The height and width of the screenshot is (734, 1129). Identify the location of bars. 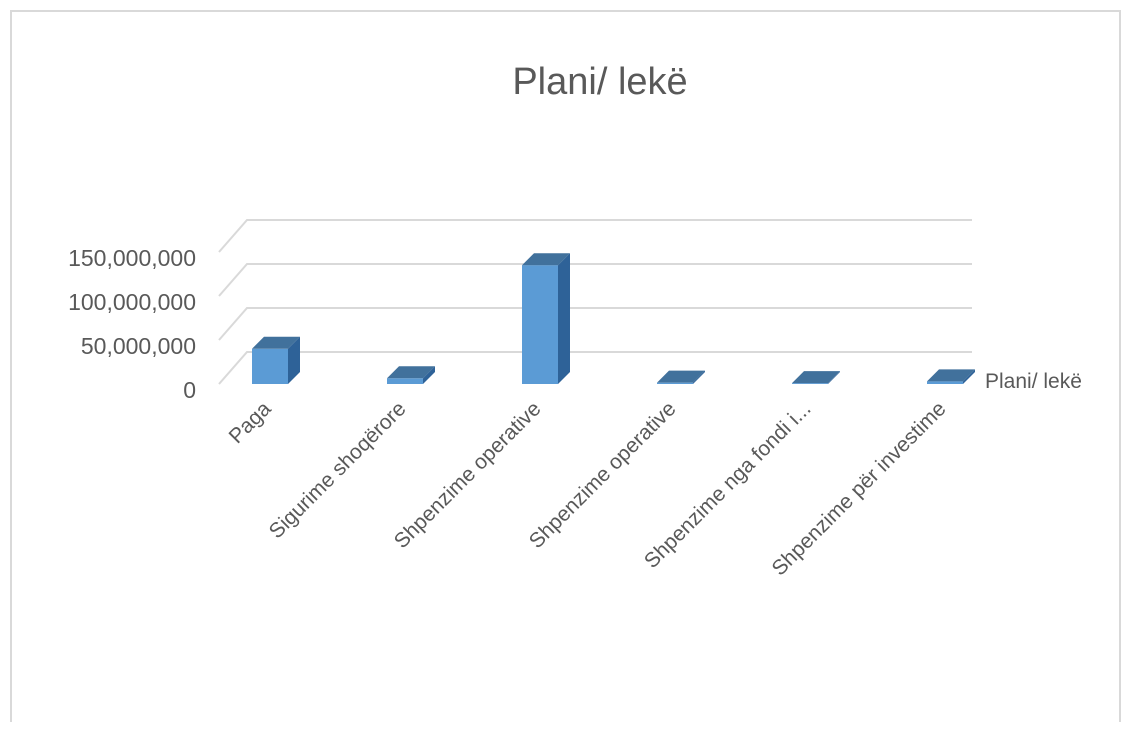
(613, 318).